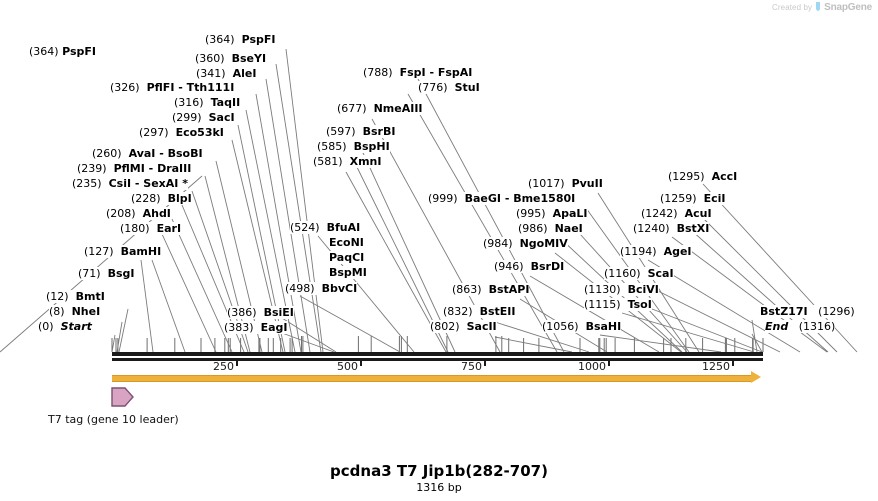  I want to click on site-enzyme-alei: AleI, so click(244, 73).